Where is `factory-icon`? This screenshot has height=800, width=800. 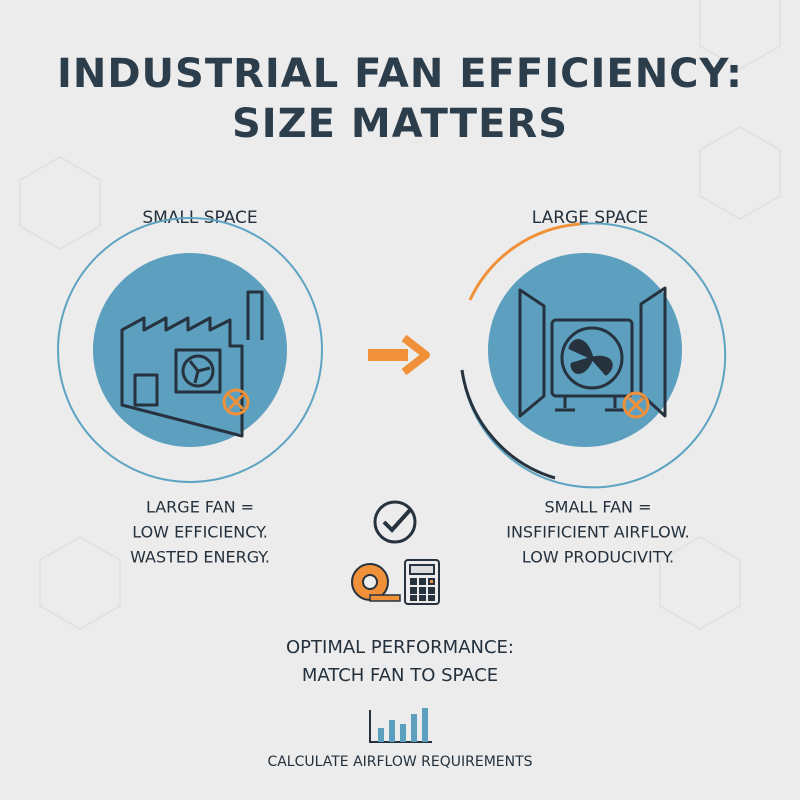 factory-icon is located at coordinates (192, 364).